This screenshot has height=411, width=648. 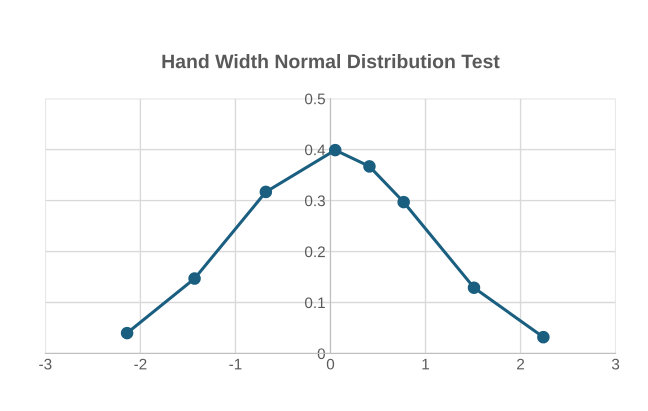 What do you see at coordinates (140, 364) in the screenshot?
I see `x-tick-label: -2` at bounding box center [140, 364].